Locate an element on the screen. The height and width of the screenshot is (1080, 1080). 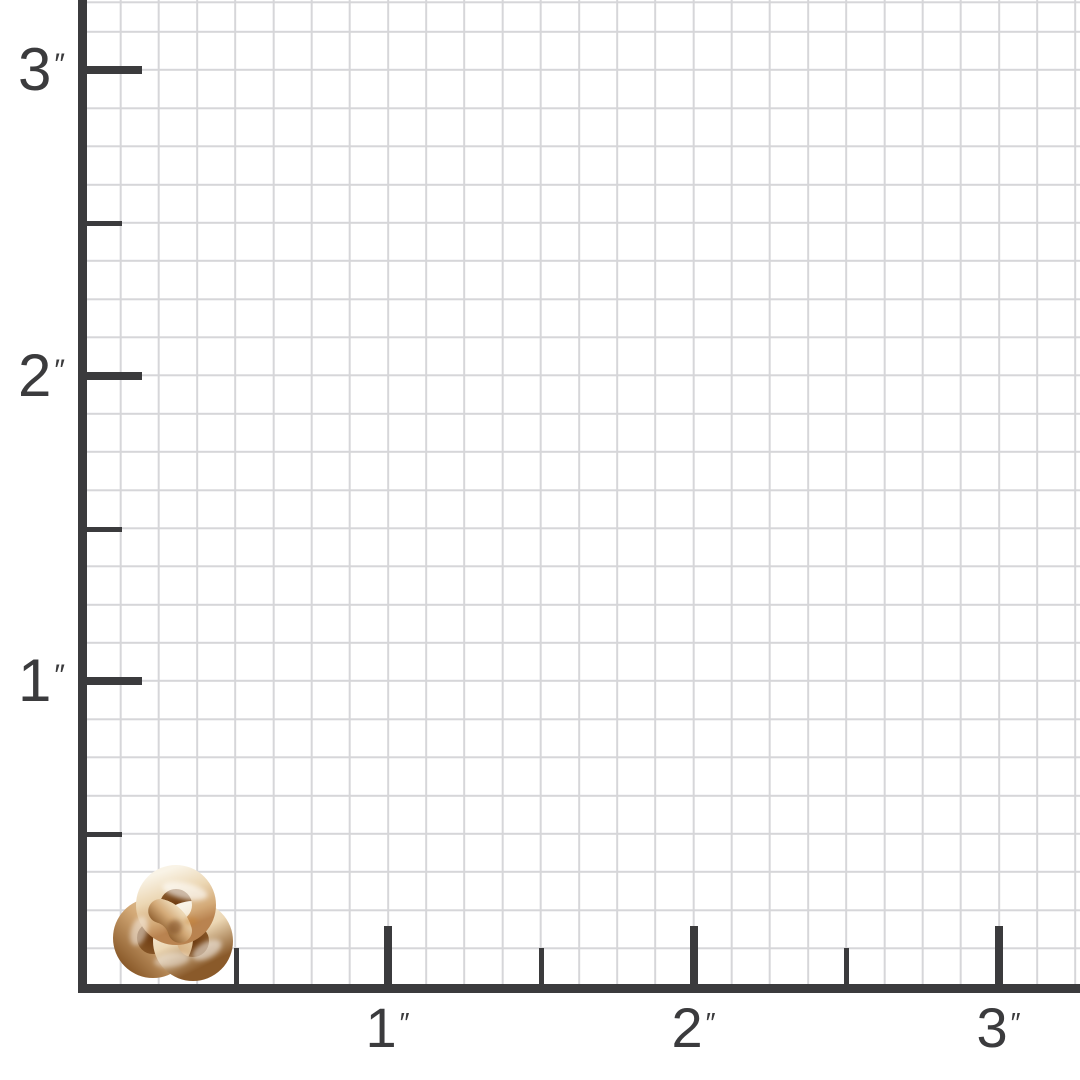
y-axis-label-2in: 2 ″ is located at coordinates (42, 376).